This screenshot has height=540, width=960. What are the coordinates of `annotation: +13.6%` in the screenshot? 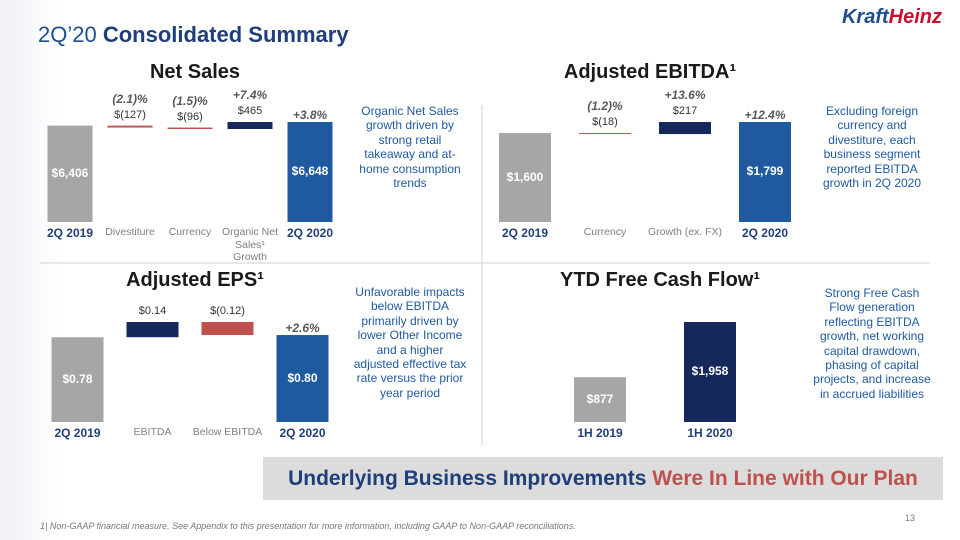 It's located at (685, 95).